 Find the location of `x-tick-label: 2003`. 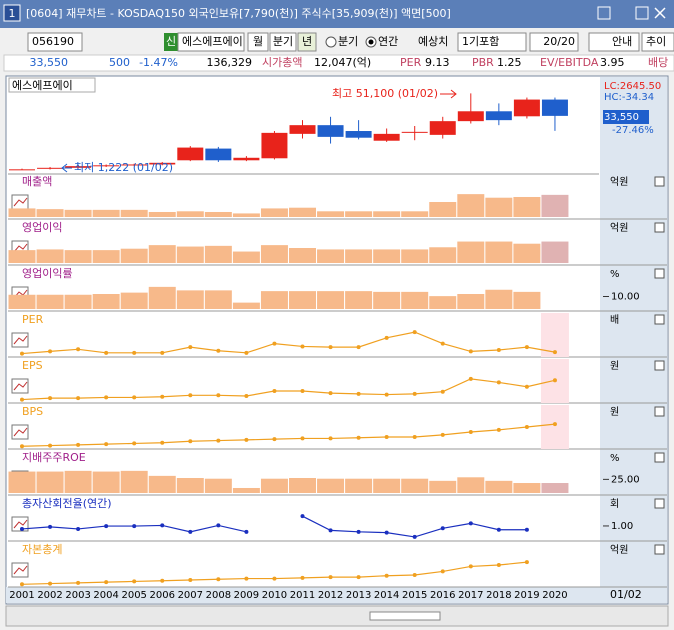

x-tick-label: 2003 is located at coordinates (77, 595).